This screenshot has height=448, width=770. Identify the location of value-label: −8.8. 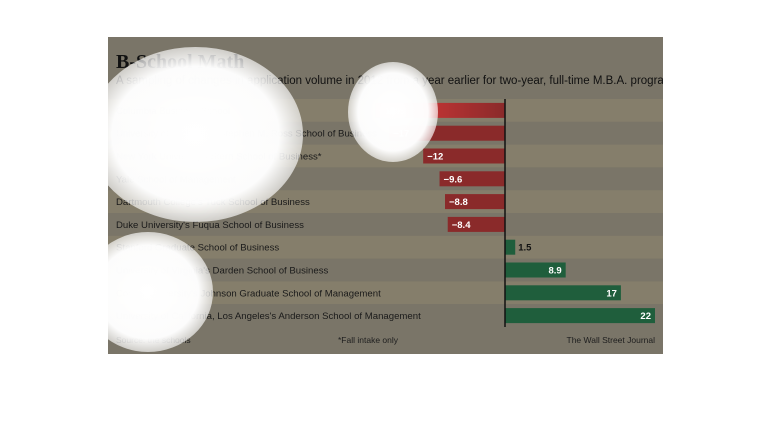
(458, 202).